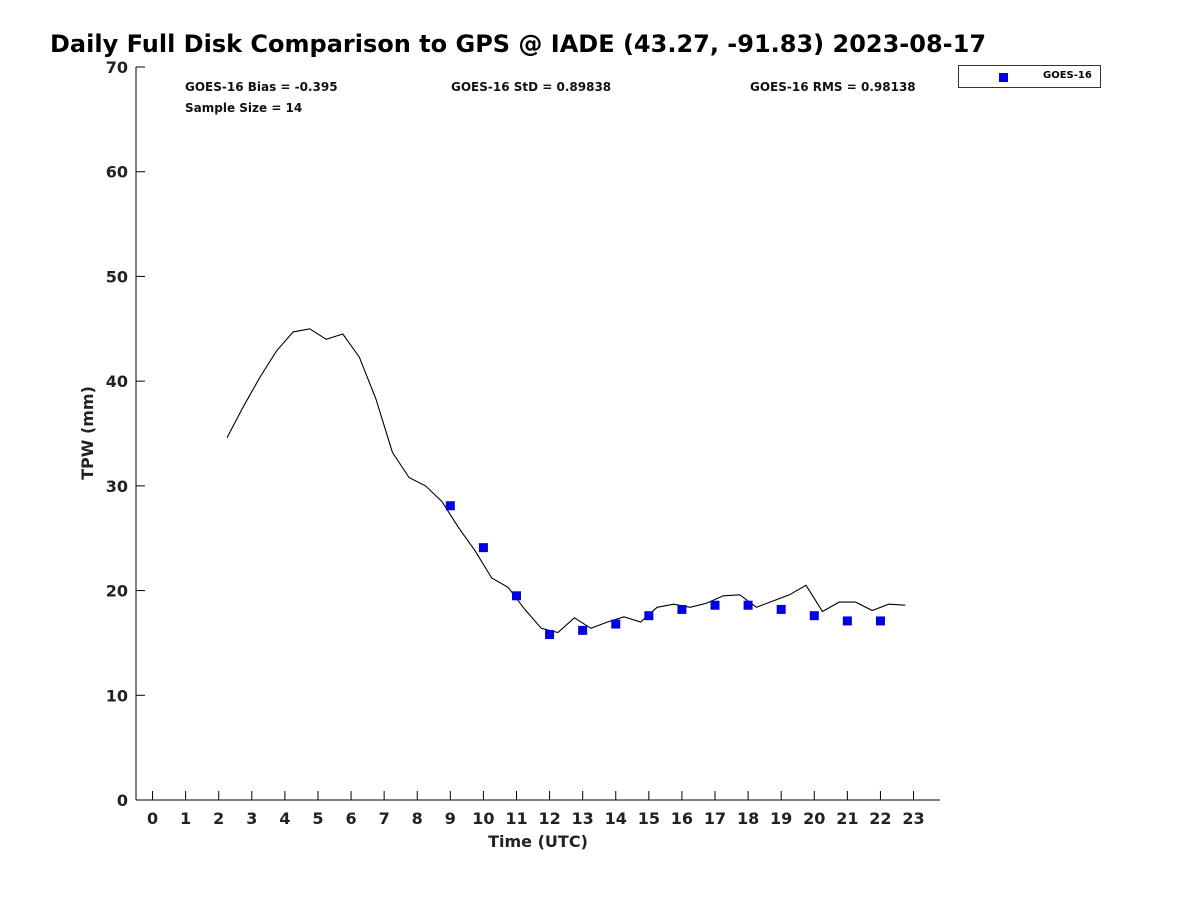 The image size is (1200, 900). I want to click on x-tick-label: 9, so click(450, 818).